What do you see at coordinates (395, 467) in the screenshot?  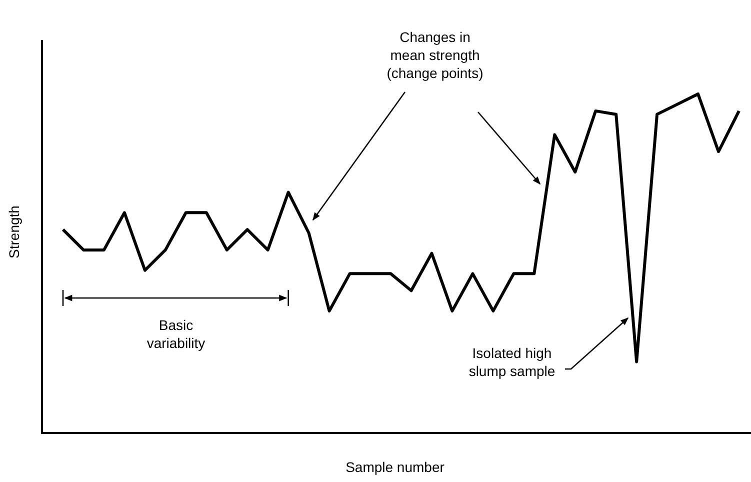 I see `x-axis-title: Sample number` at bounding box center [395, 467].